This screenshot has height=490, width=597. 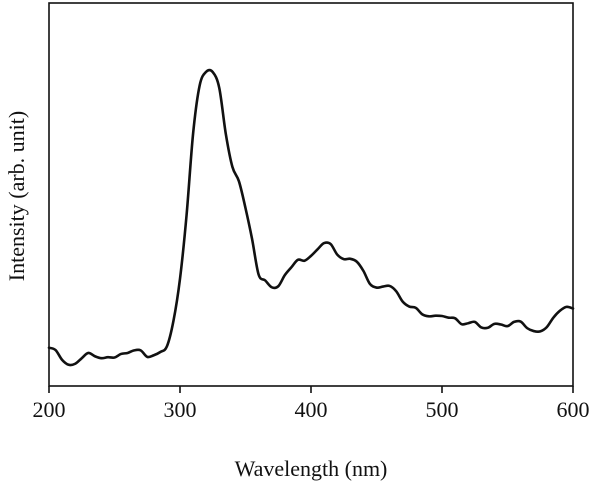 I want to click on x-tick-label-500: 500, so click(x=442, y=409).